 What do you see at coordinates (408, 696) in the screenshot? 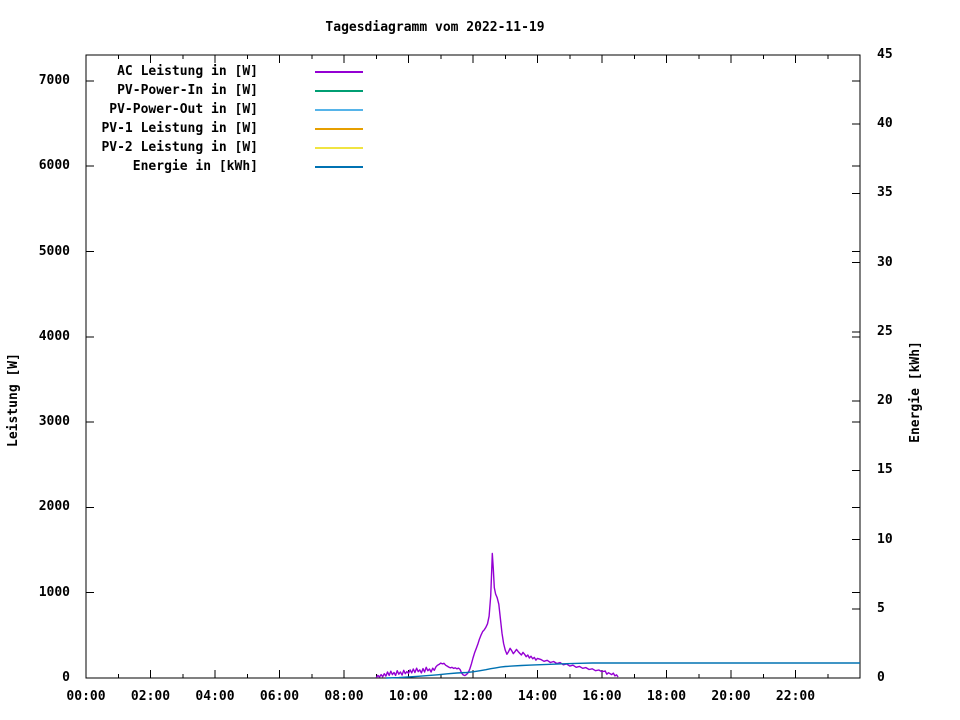
I see `x-tick-label: 10:00` at bounding box center [408, 696].